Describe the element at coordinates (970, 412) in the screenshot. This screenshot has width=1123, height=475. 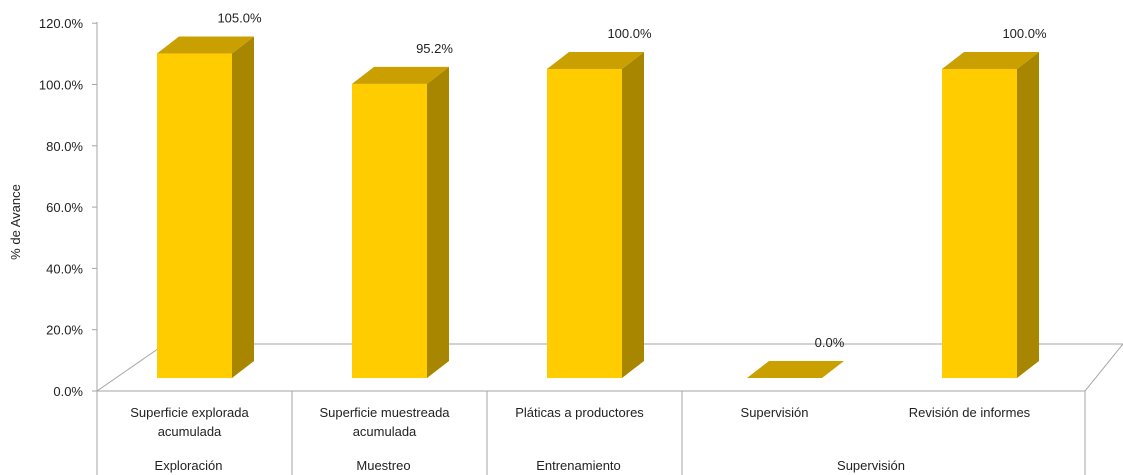
I see `category-label: Revisión de informes` at that location.